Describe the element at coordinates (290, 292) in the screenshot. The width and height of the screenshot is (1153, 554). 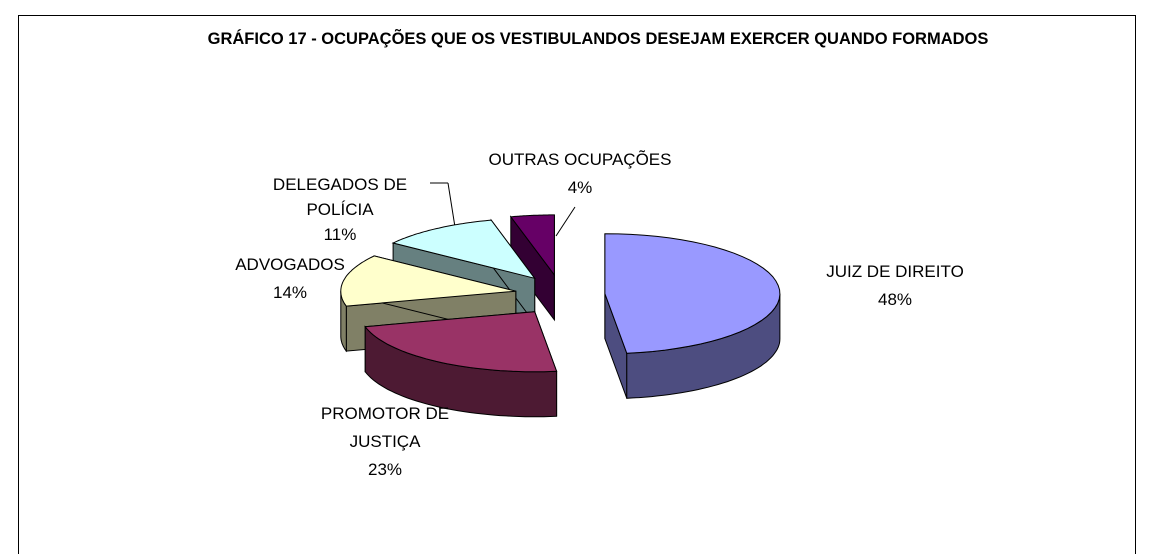
I see `value-label: 14%` at that location.